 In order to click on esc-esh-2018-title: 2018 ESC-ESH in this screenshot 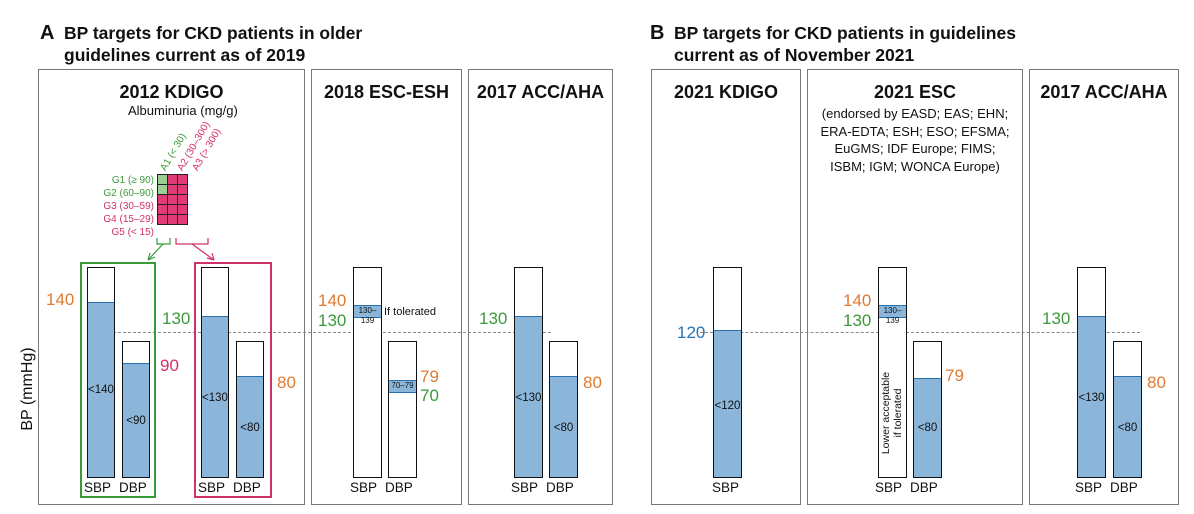, I will do `click(386, 92)`.